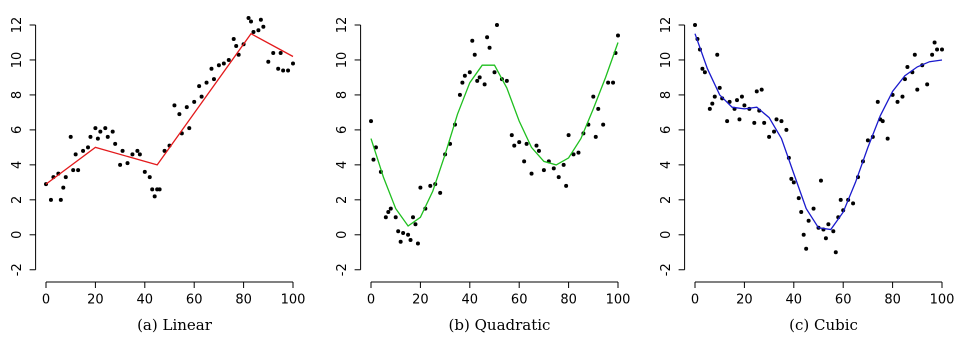 The width and height of the screenshot is (959, 339). I want to click on x-tick-label: 40, so click(145, 300).